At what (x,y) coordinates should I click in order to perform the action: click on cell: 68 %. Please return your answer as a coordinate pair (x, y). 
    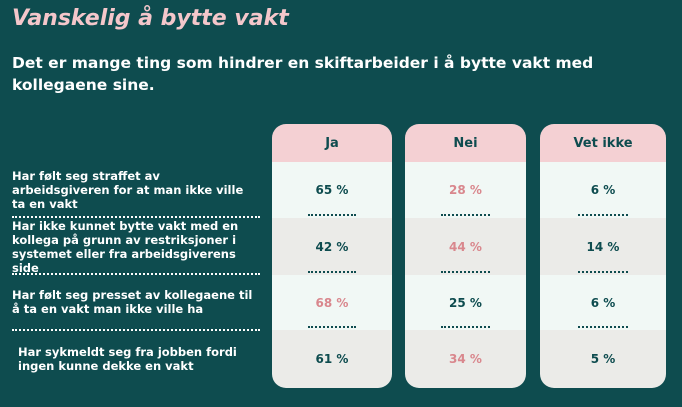
    Looking at the image, I should click on (332, 302).